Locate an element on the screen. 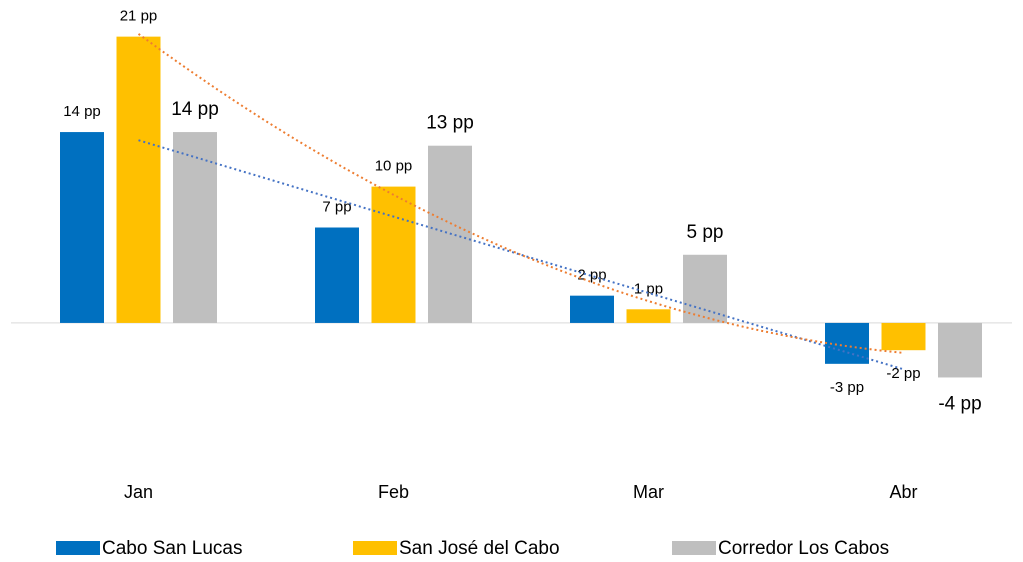 The width and height of the screenshot is (1023, 562). data-label: 5 pp is located at coordinates (705, 232).